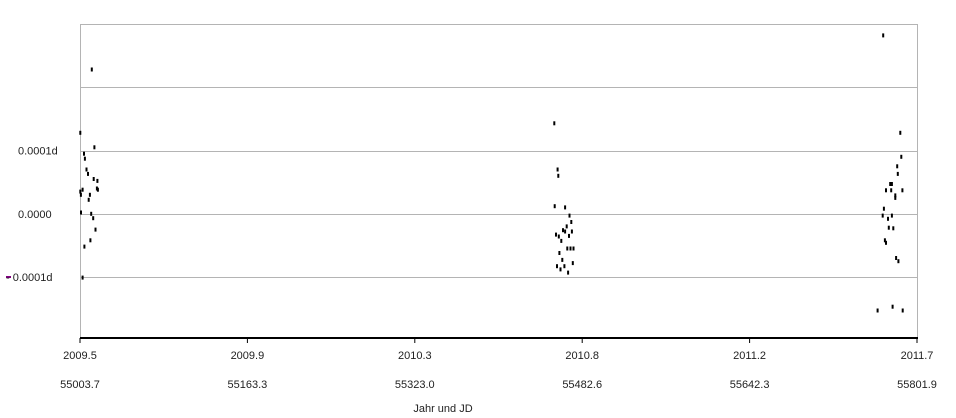  Describe the element at coordinates (29, 278) in the screenshot. I see `y-tick-label: - 0.0001d` at that location.